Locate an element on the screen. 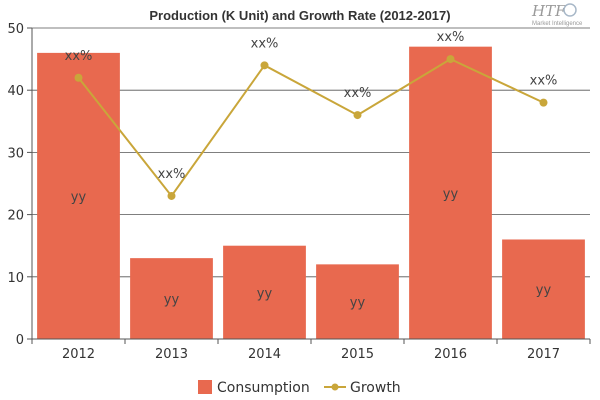 This screenshot has width=600, height=400. y-tick-label: 10 is located at coordinates (15, 278).